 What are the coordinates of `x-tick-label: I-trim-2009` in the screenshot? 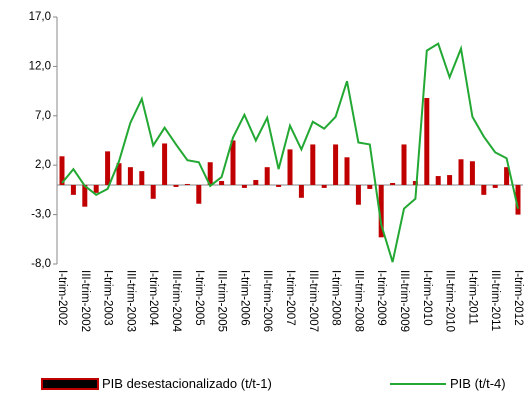 It's located at (381, 298).